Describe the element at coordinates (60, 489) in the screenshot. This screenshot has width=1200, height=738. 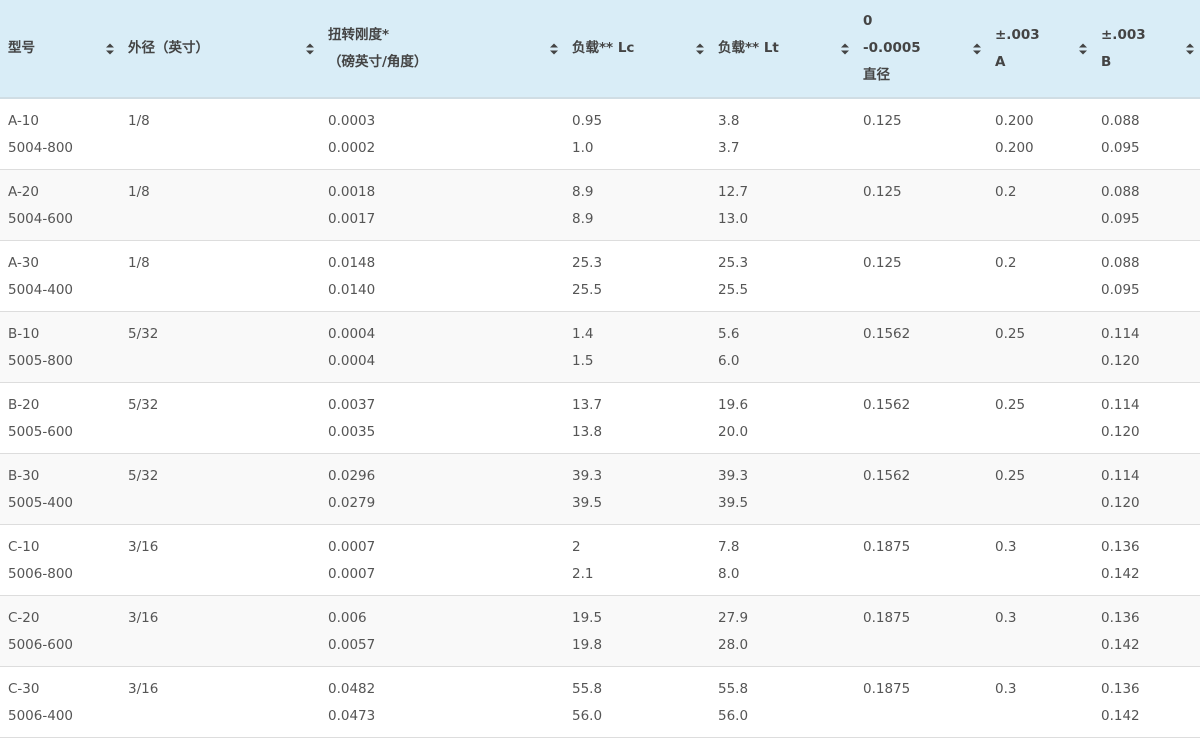
I see `cell-model: B-30 5005-400` at that location.